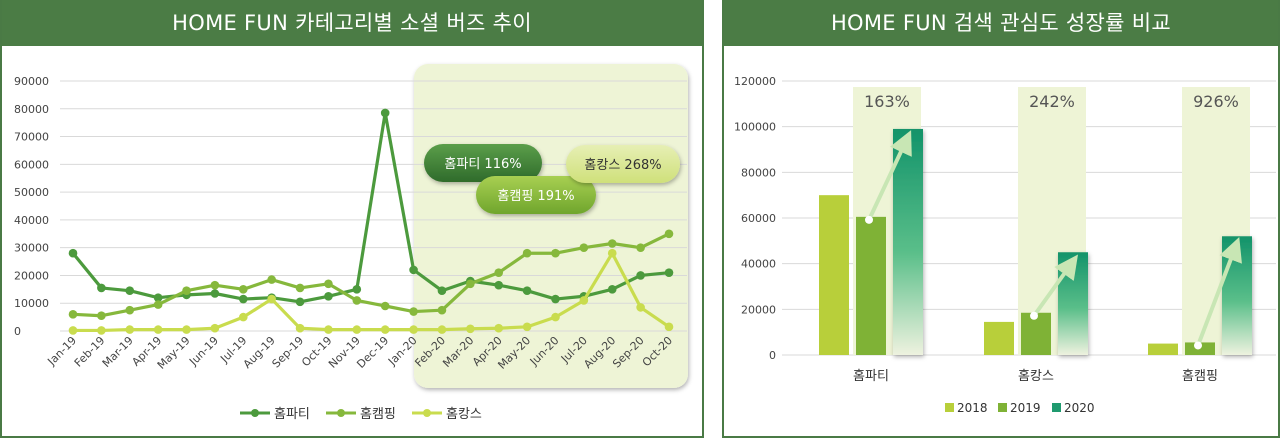  I want to click on y-tick-label: 100000, so click(755, 127).